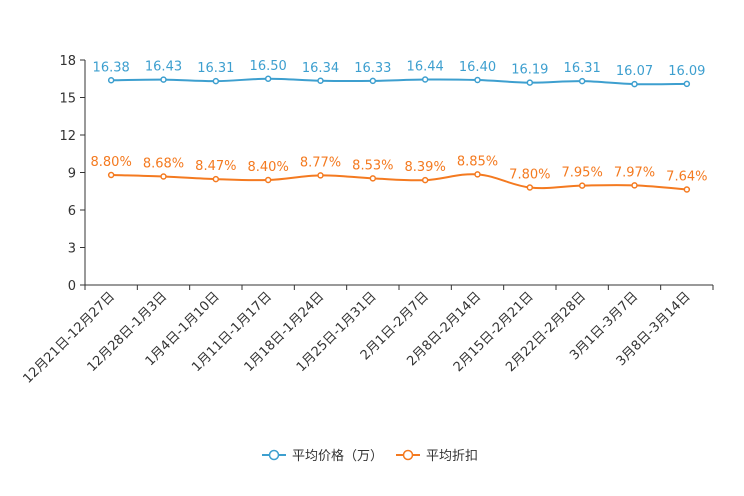  What do you see at coordinates (582, 173) in the screenshot?
I see `data-label: 7.95%` at bounding box center [582, 173].